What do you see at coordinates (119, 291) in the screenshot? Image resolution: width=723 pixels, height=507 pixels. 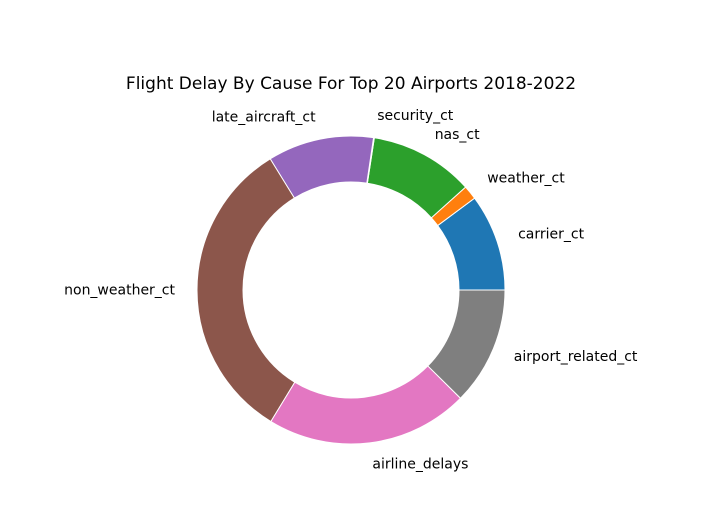 I see `slice-label-non-weather-ct: non_weather_ct` at bounding box center [119, 291].